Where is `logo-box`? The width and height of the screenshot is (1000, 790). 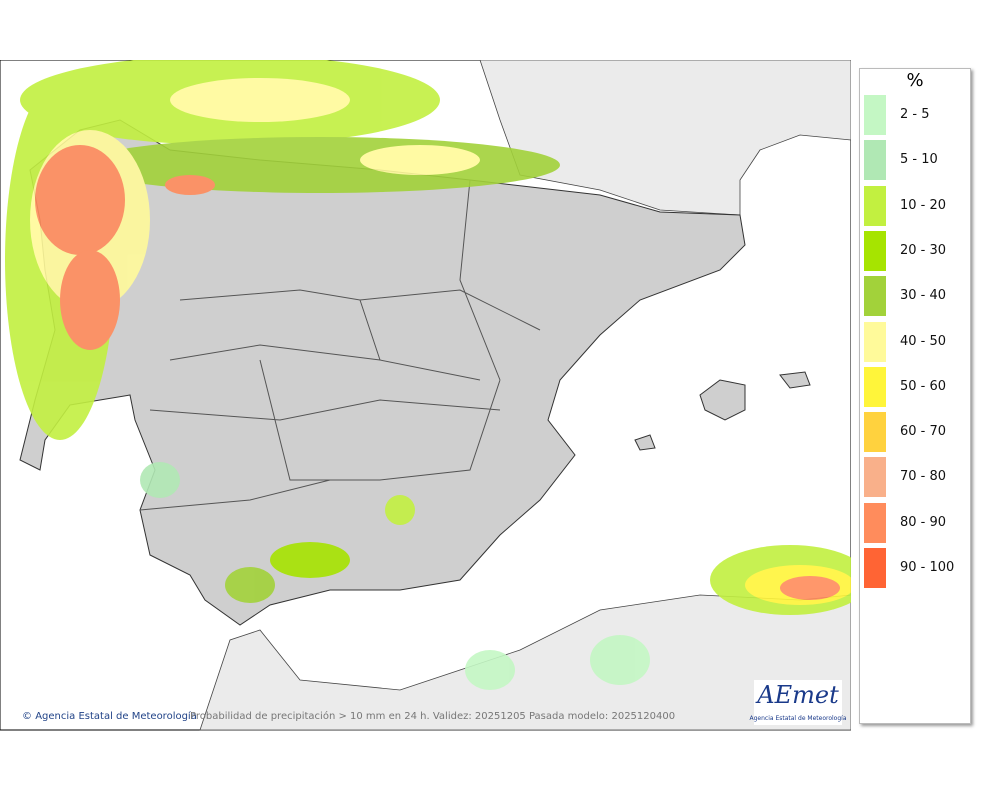
logo-box is located at coordinates (798, 702).